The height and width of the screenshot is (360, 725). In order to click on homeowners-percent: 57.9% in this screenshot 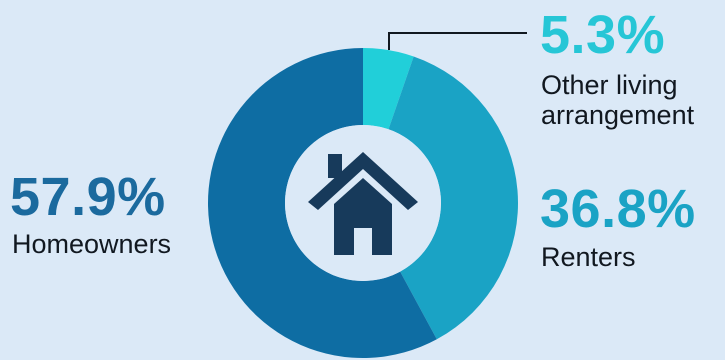, I will do `click(88, 197)`.